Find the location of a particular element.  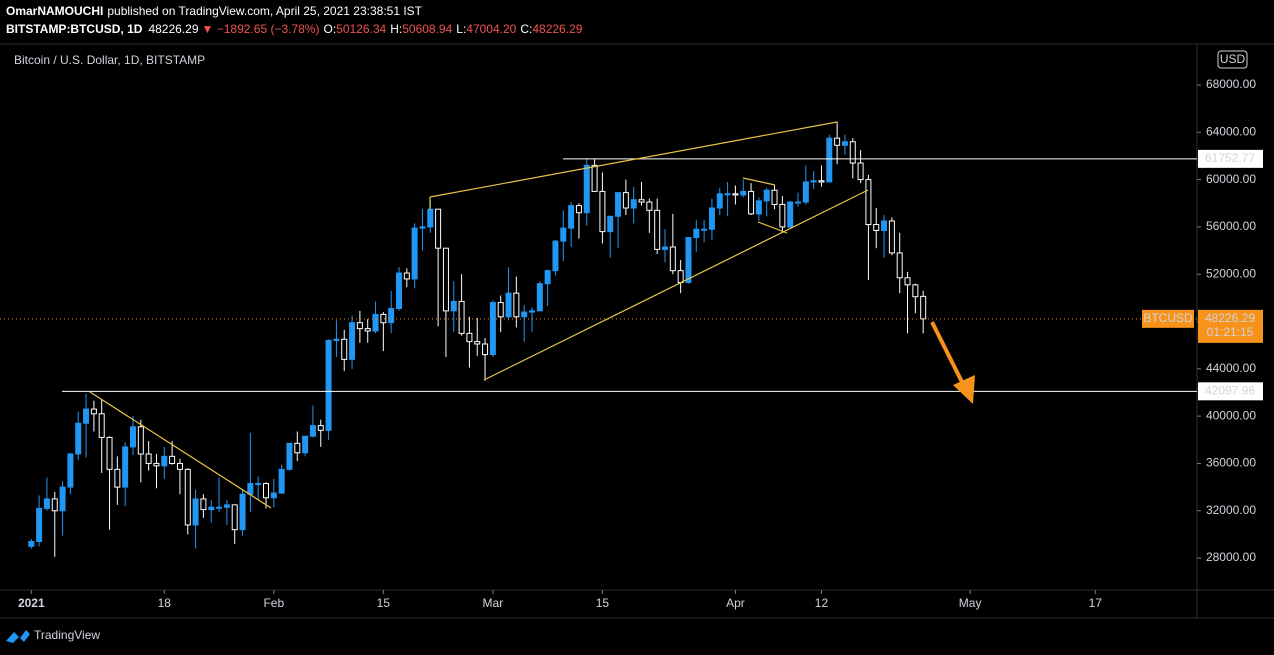

y-tick-label: 36000.00 is located at coordinates (1231, 463).